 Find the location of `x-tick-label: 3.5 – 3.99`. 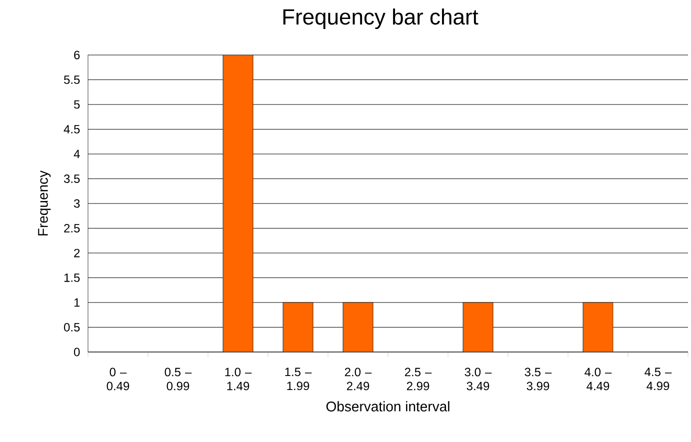

x-tick-label: 3.5 – 3.99 is located at coordinates (538, 379).